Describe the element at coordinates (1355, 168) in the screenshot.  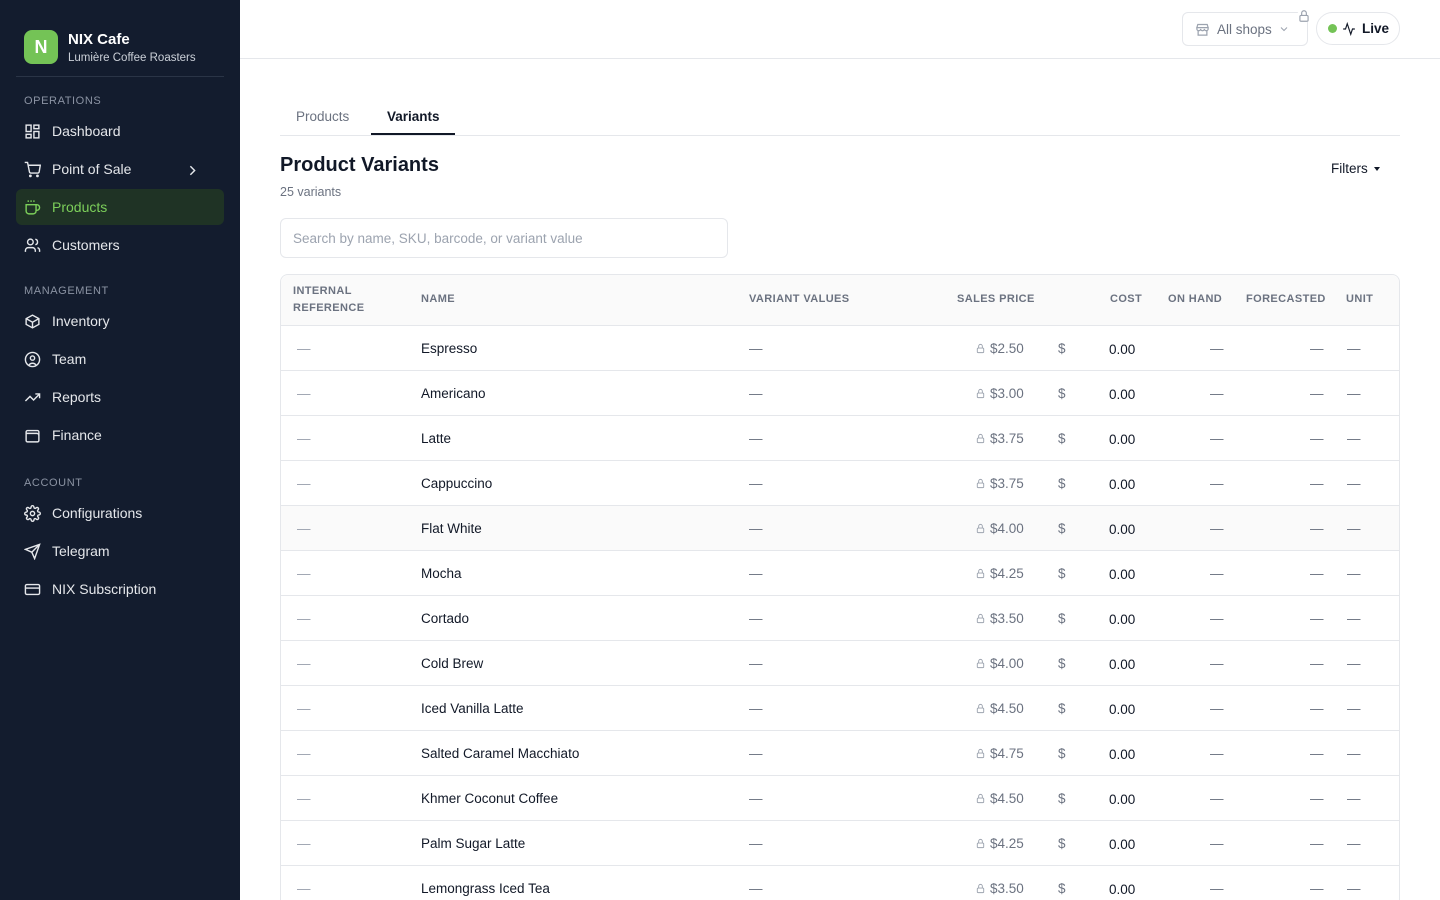
I see `filters-button: Filters` at that location.